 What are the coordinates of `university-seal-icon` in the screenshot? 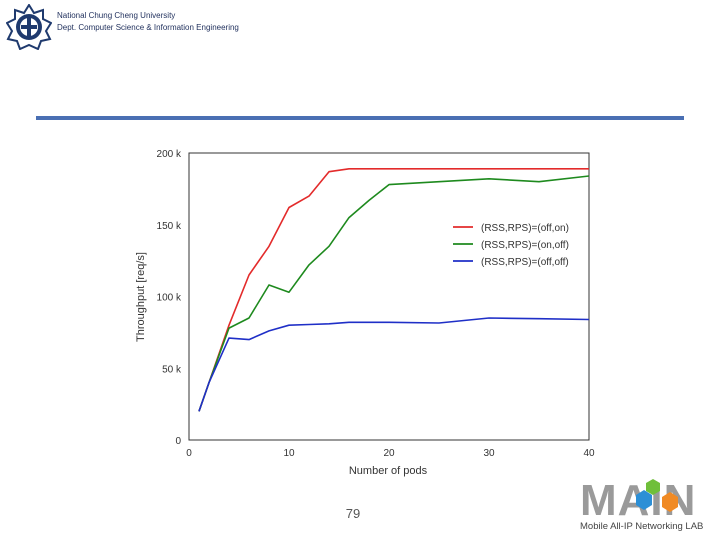 It's located at (29, 27).